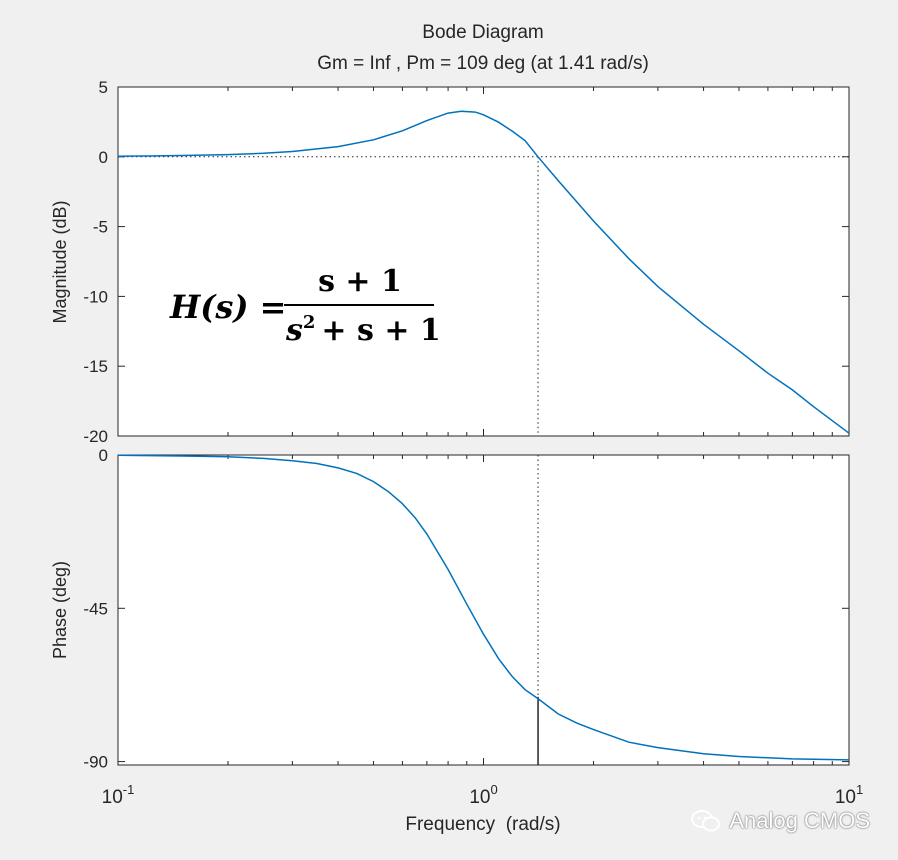 Image resolution: width=898 pixels, height=860 pixels. I want to click on y-tick-label: -45, so click(95, 608).